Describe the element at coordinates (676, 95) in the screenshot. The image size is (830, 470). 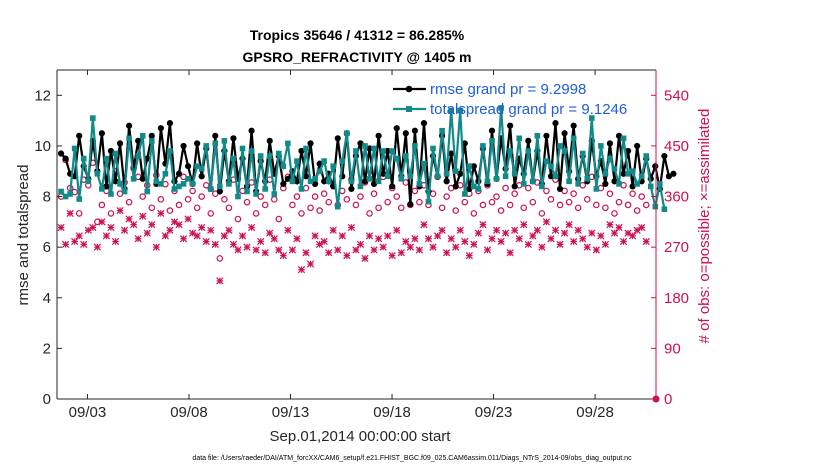
I see `y2-tick-label: 540` at that location.